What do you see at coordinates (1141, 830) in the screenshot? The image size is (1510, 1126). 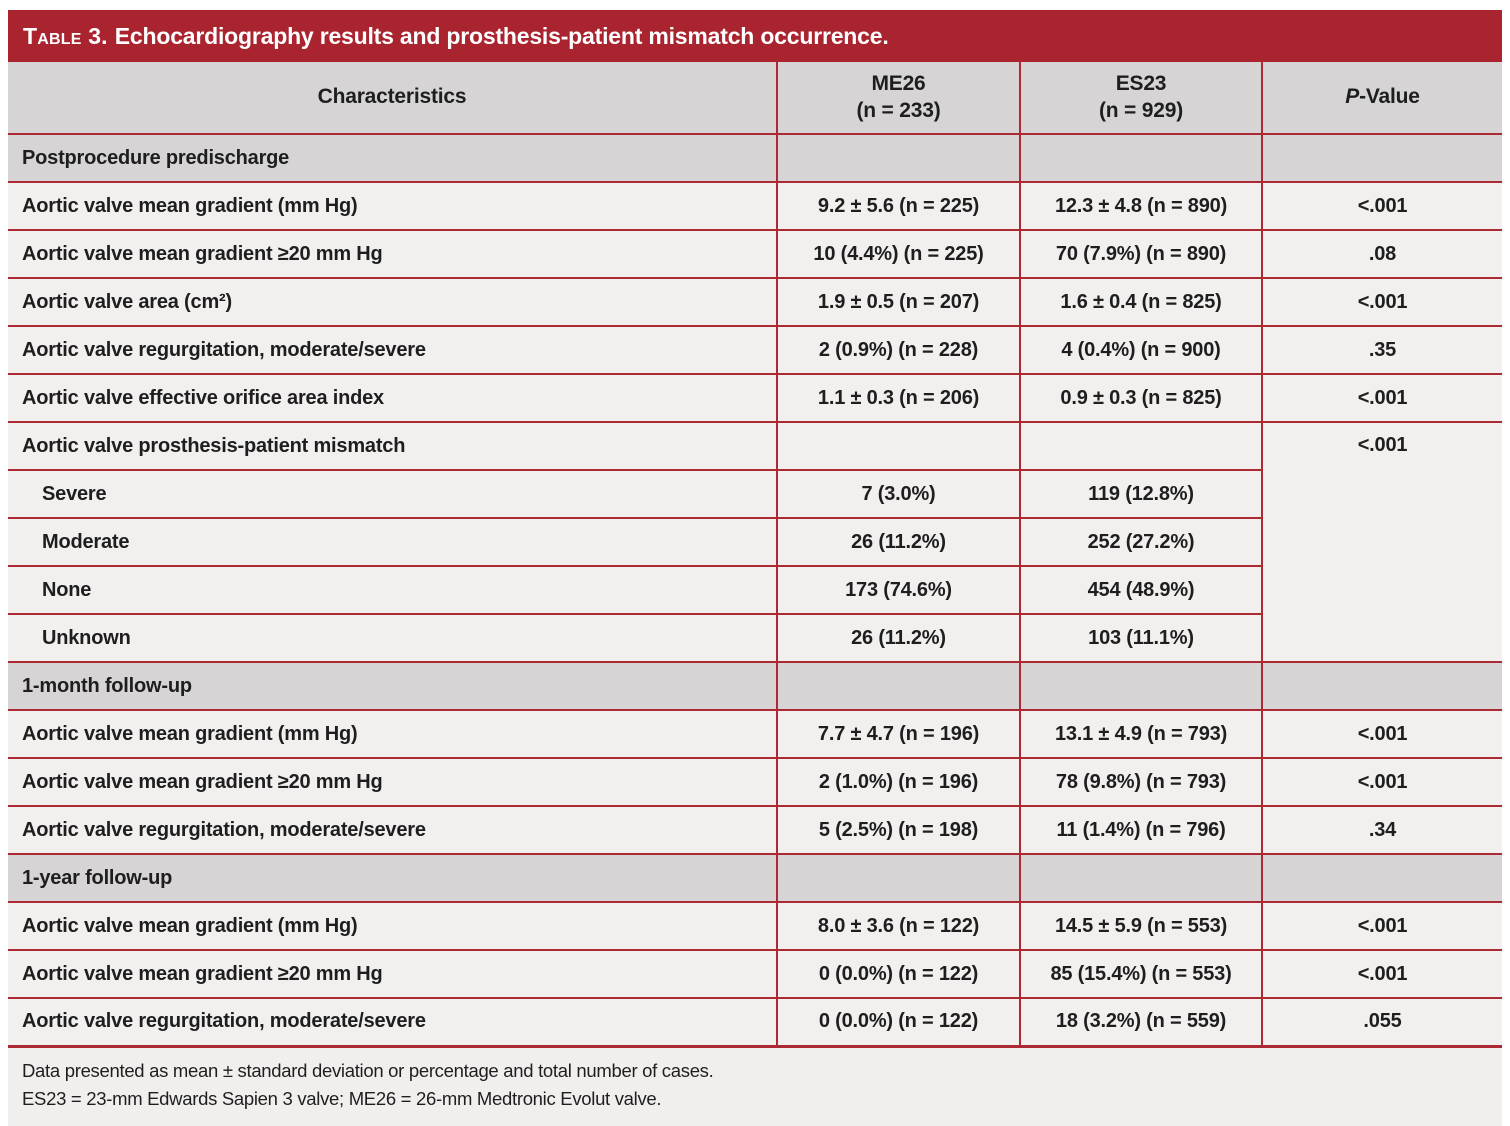 I see `es23-value-cell: 11 (1.4%) (n = 796)` at bounding box center [1141, 830].